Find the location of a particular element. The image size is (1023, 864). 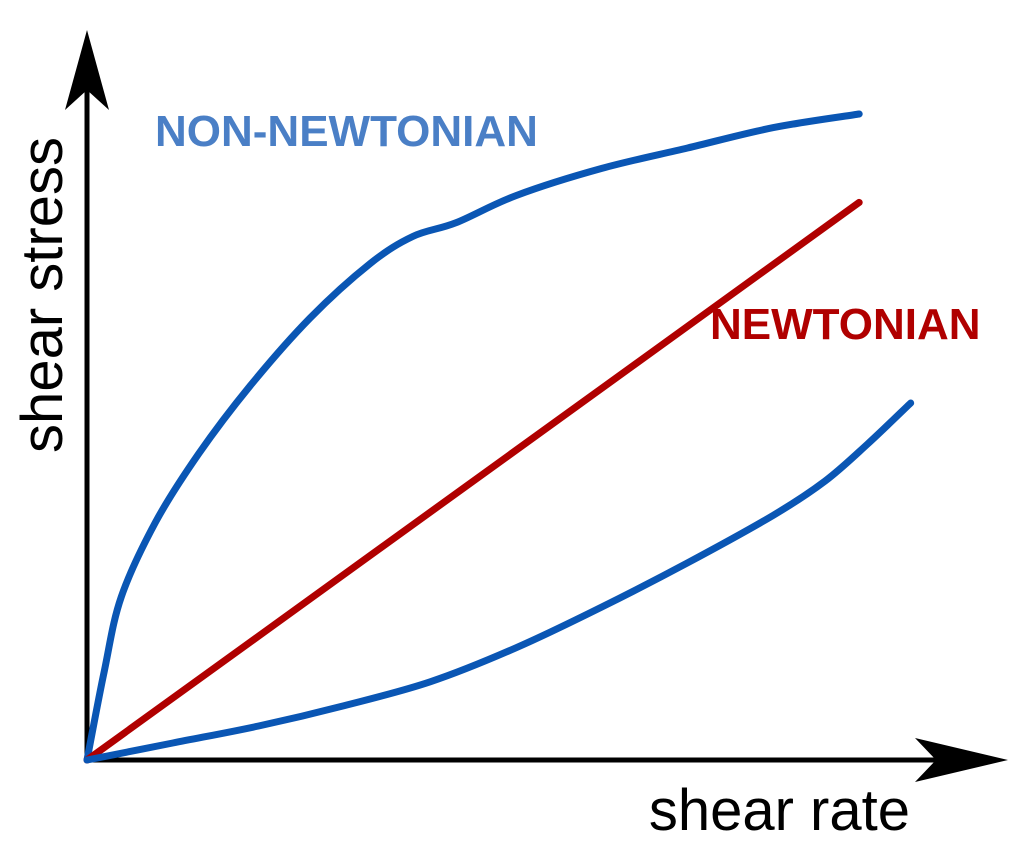

x-axis-arrowhead is located at coordinates (961, 760).